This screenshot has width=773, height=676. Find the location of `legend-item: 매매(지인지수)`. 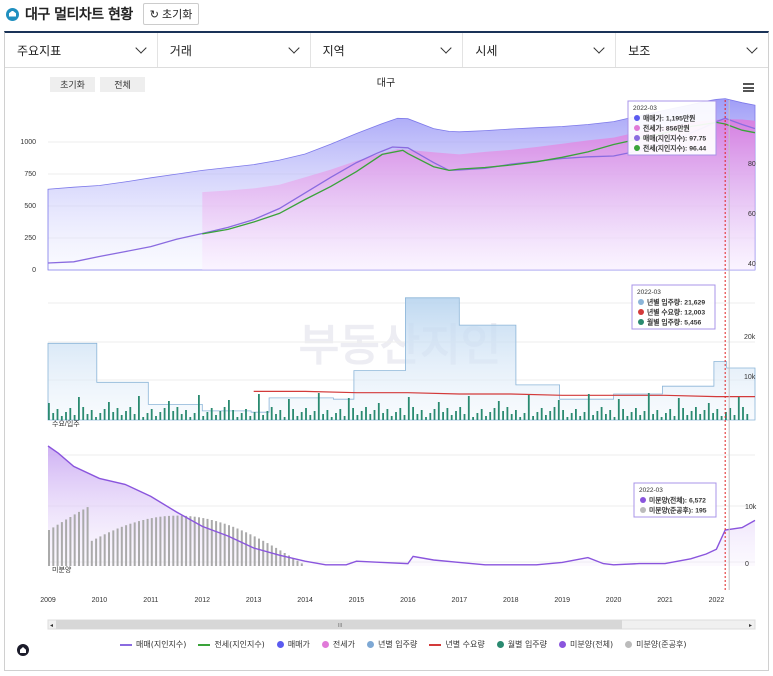

legend-item: 매매(지인지수) is located at coordinates (153, 644).